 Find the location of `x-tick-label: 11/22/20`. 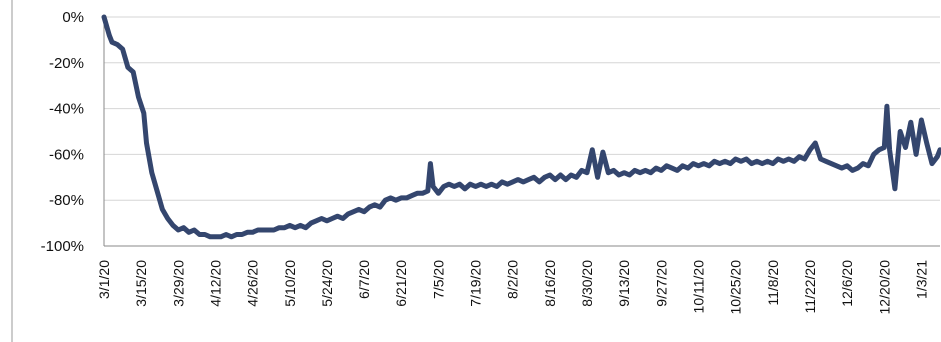

x-tick-label: 11/22/20 is located at coordinates (810, 287).